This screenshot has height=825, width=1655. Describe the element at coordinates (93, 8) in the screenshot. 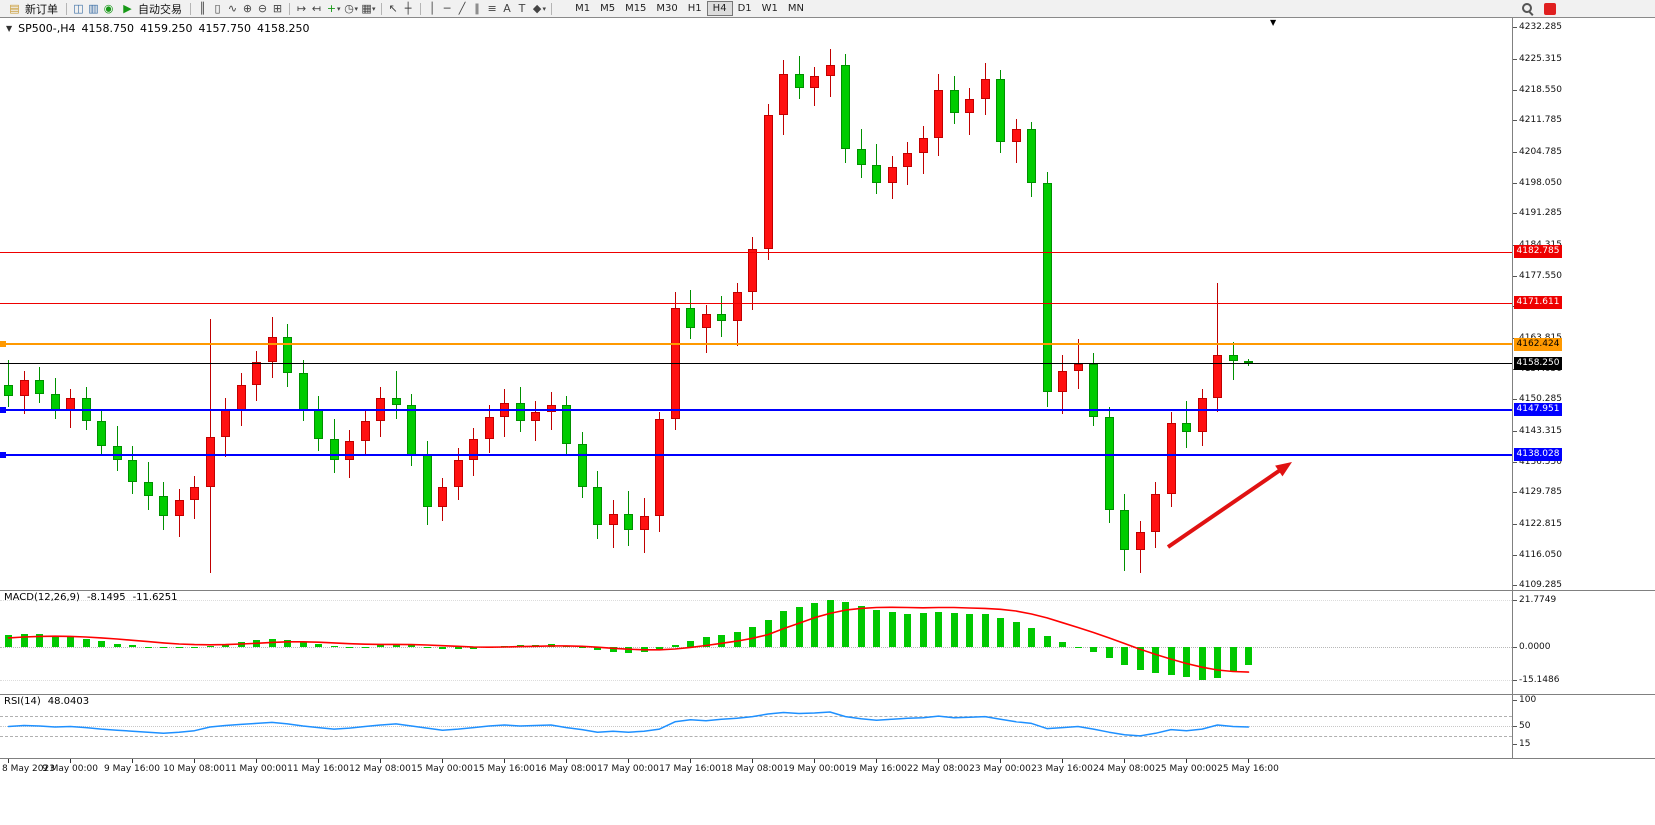

I see `profile-icon: ▥` at that location.